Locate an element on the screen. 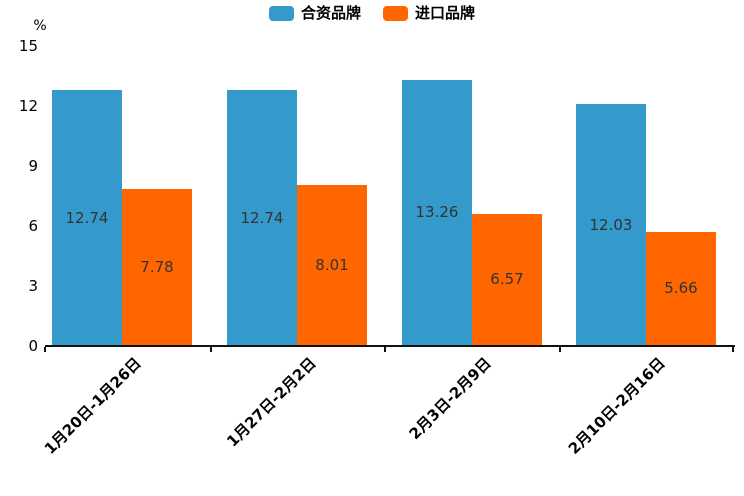 The image size is (744, 496). legend-label: 进口品牌 is located at coordinates (445, 13).